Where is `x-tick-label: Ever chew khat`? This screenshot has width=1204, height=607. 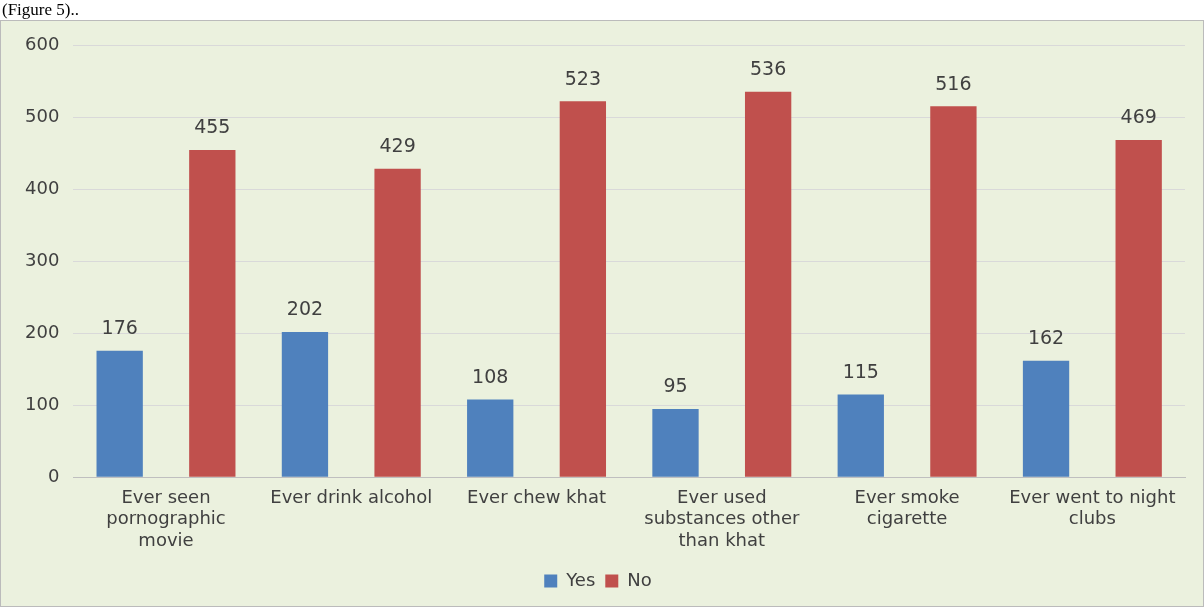 x-tick-label: Ever chew khat is located at coordinates (537, 496).